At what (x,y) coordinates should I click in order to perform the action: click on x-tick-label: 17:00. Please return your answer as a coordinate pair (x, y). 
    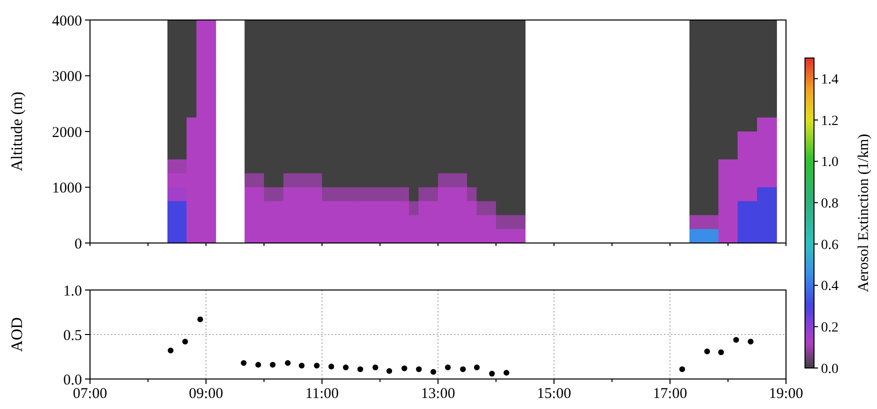
    Looking at the image, I should click on (670, 394).